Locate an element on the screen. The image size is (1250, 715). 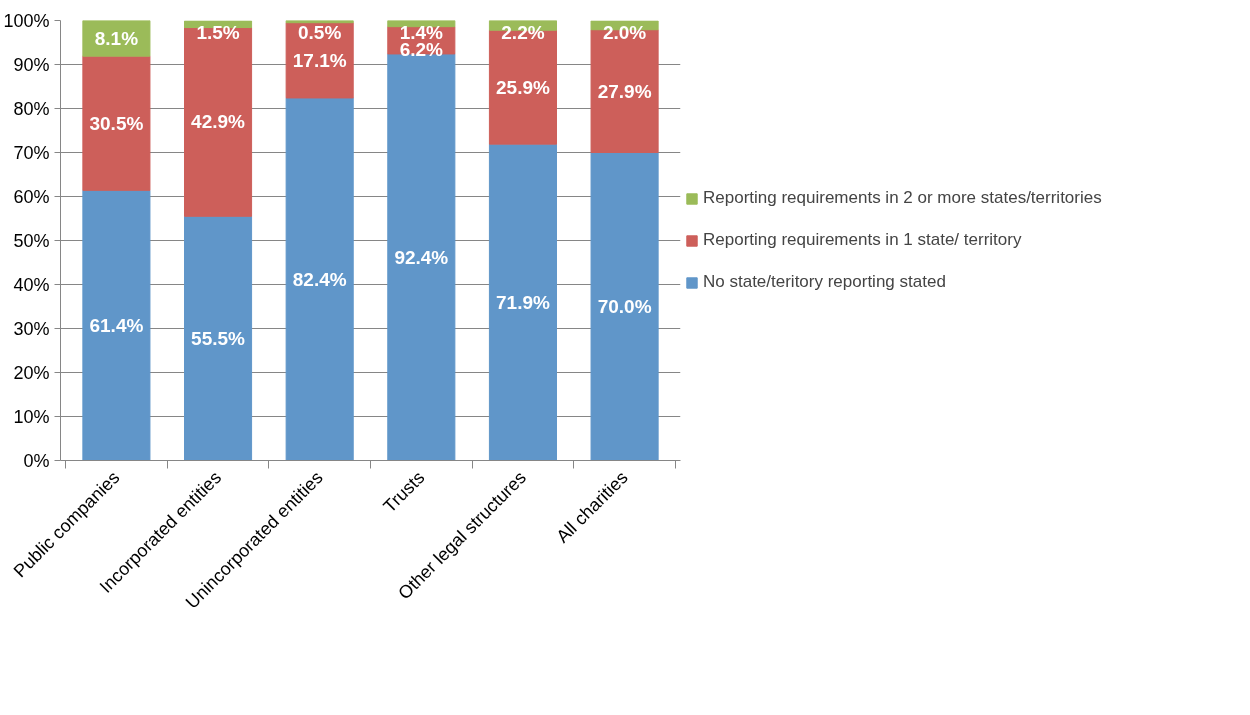
y-tick-label: 100% is located at coordinates (26, 20).